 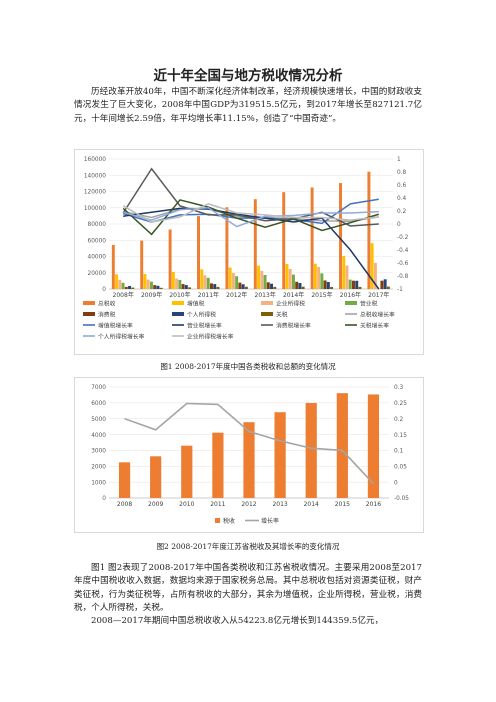 I want to click on y2-tick-label: -0.2, so click(x=403, y=238).